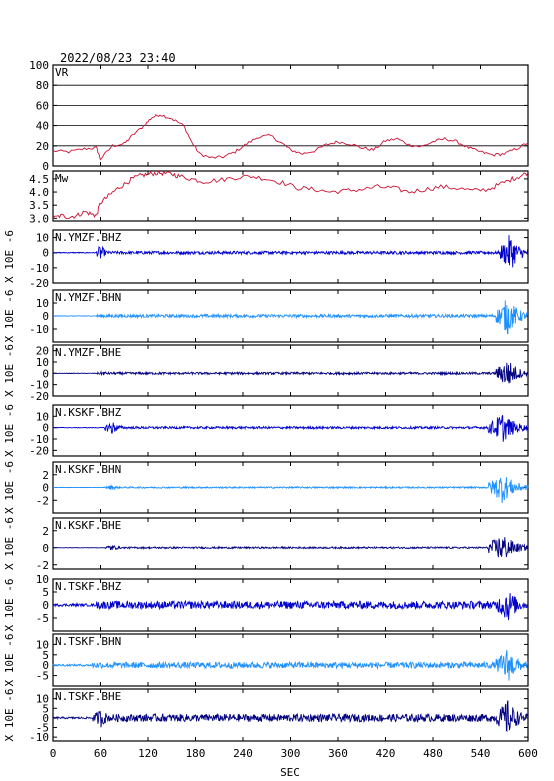  Describe the element at coordinates (39, 218) in the screenshot. I see `y-tick-label: 3.0` at that location.